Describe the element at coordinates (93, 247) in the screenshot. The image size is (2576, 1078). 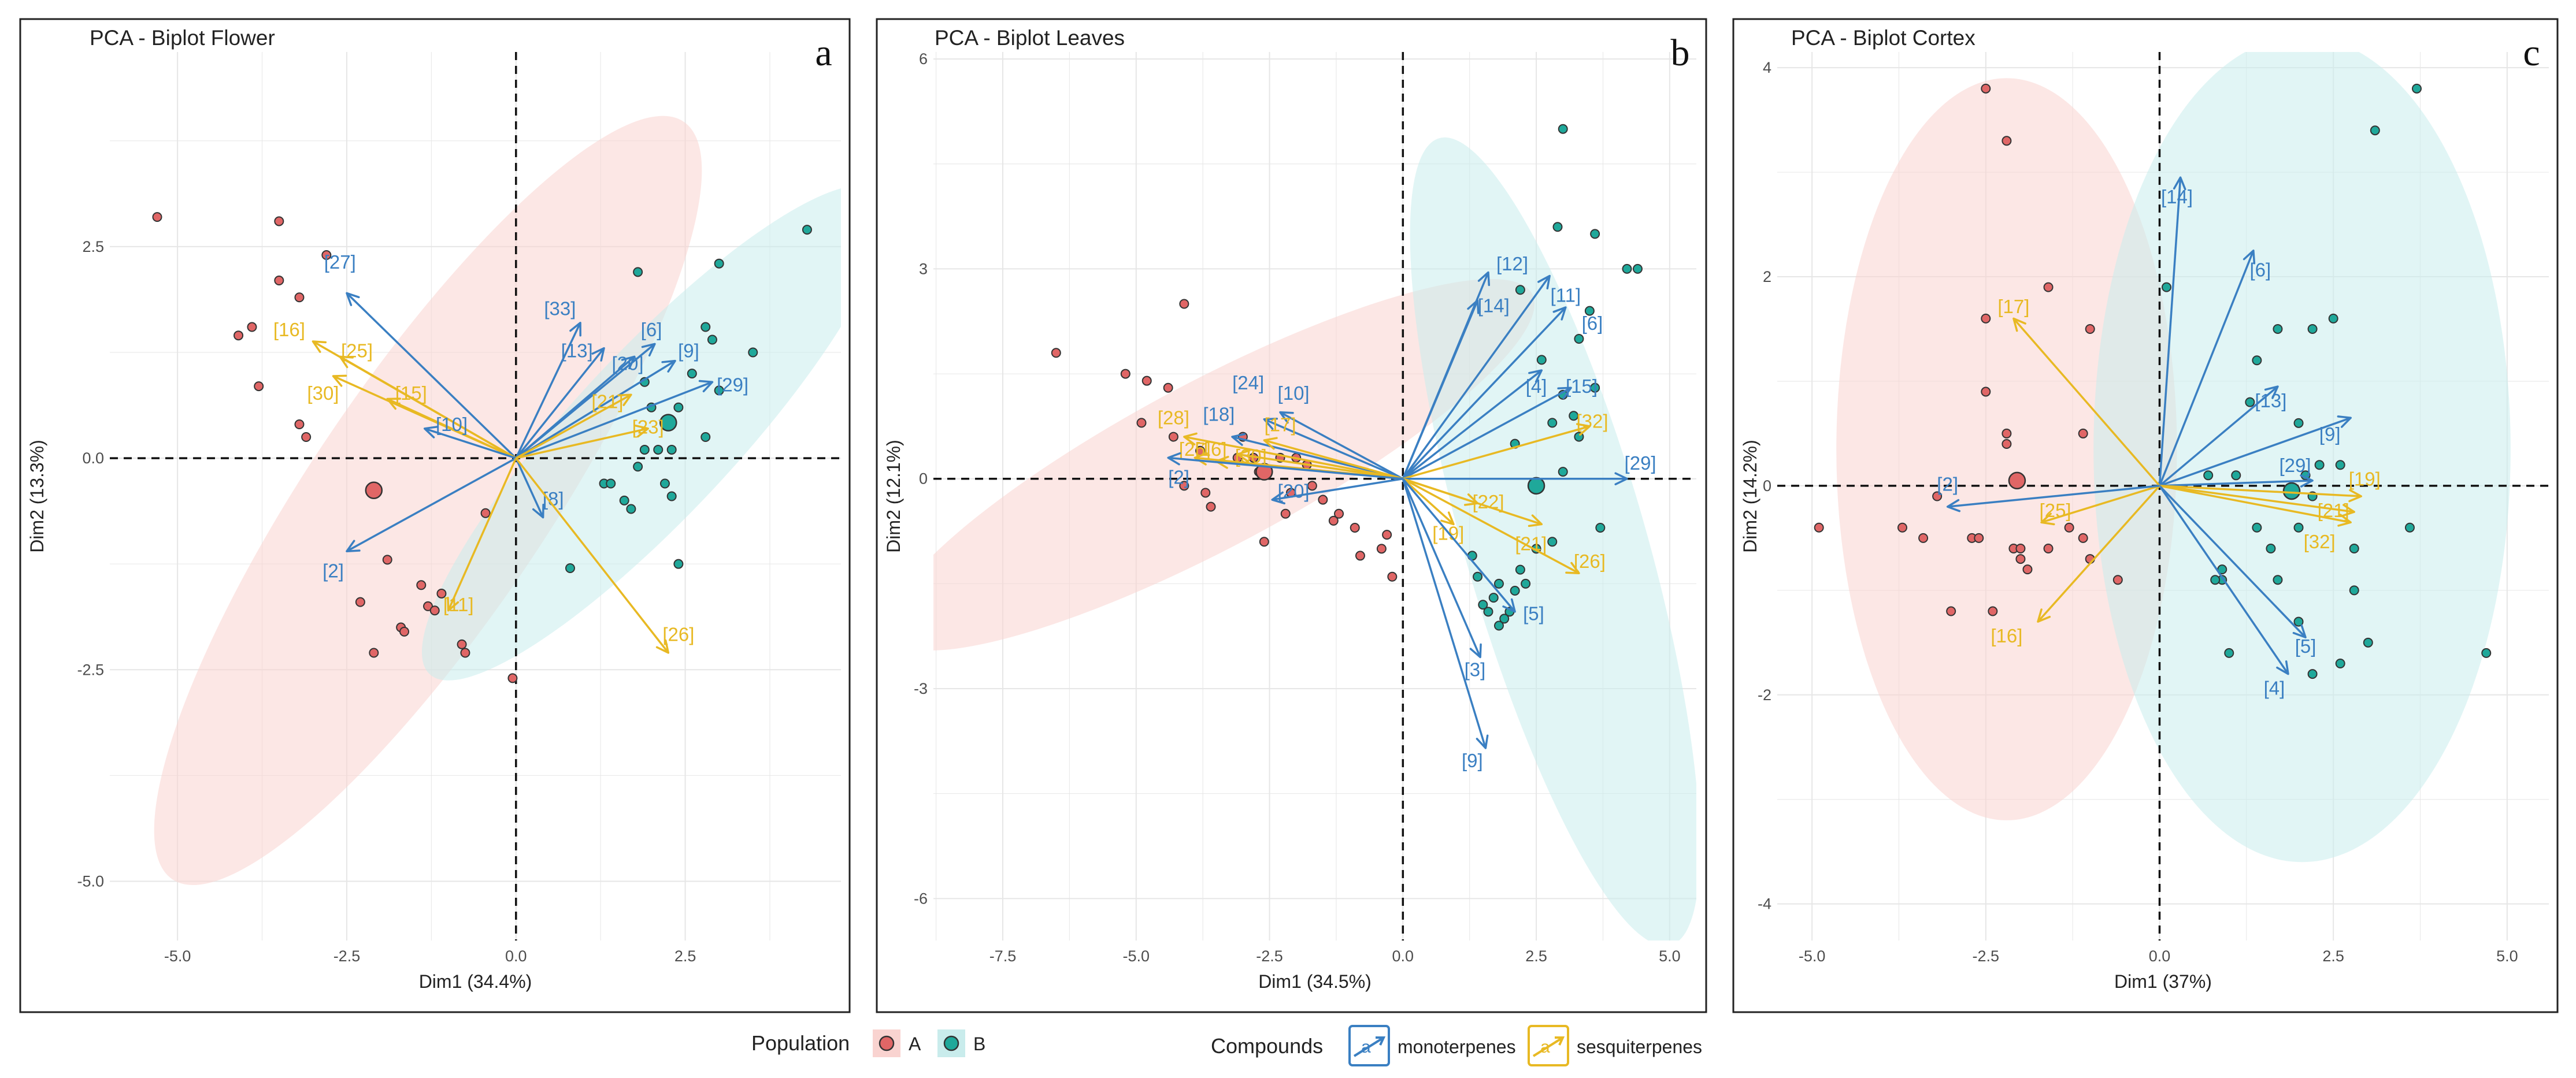
I see `panel-a-y-tick-label: 2.5` at that location.